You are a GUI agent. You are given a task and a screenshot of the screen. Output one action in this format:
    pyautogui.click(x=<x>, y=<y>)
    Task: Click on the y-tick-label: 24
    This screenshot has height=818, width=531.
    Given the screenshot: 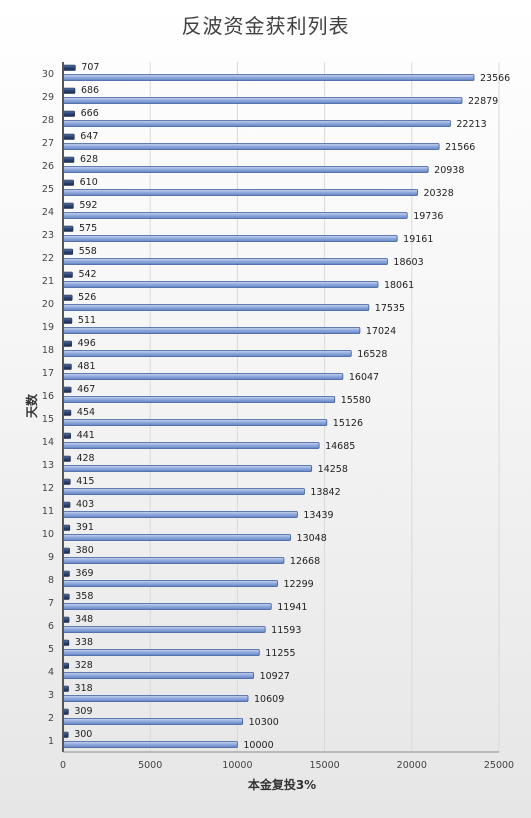 What is the action you would take?
    pyautogui.click(x=48, y=212)
    